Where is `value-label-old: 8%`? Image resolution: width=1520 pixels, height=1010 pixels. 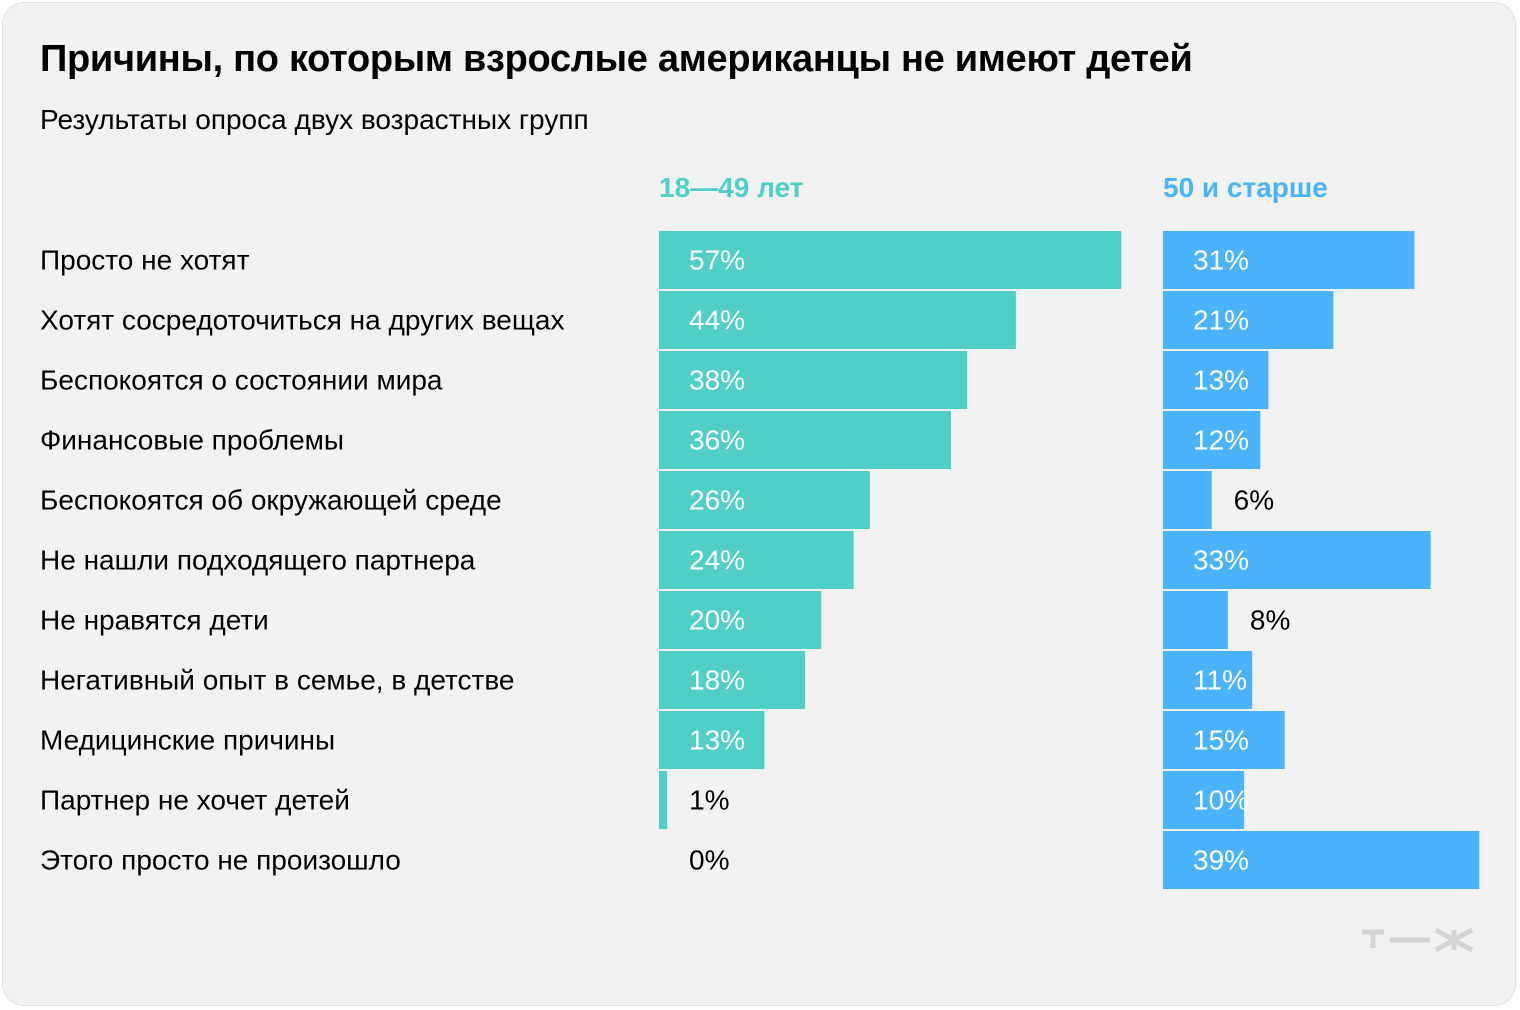
value-label-old: 8% is located at coordinates (1270, 620).